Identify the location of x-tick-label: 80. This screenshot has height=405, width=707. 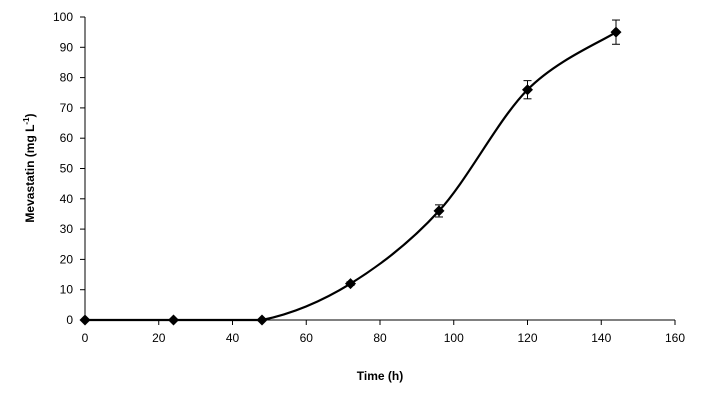
(380, 338).